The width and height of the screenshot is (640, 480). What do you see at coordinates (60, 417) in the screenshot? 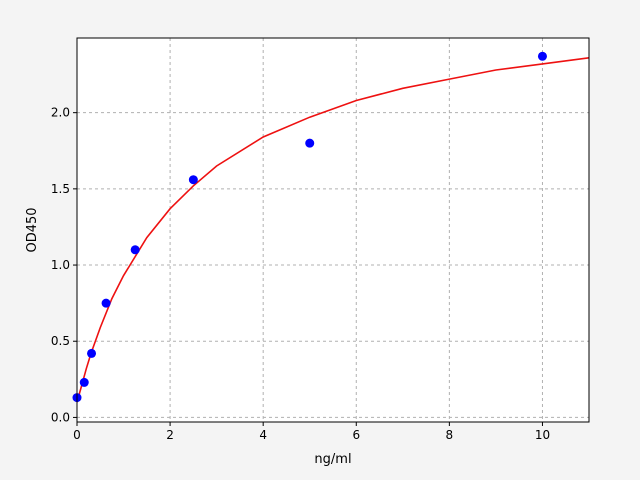
I see `y-tick-label: 0.0` at bounding box center [60, 417].